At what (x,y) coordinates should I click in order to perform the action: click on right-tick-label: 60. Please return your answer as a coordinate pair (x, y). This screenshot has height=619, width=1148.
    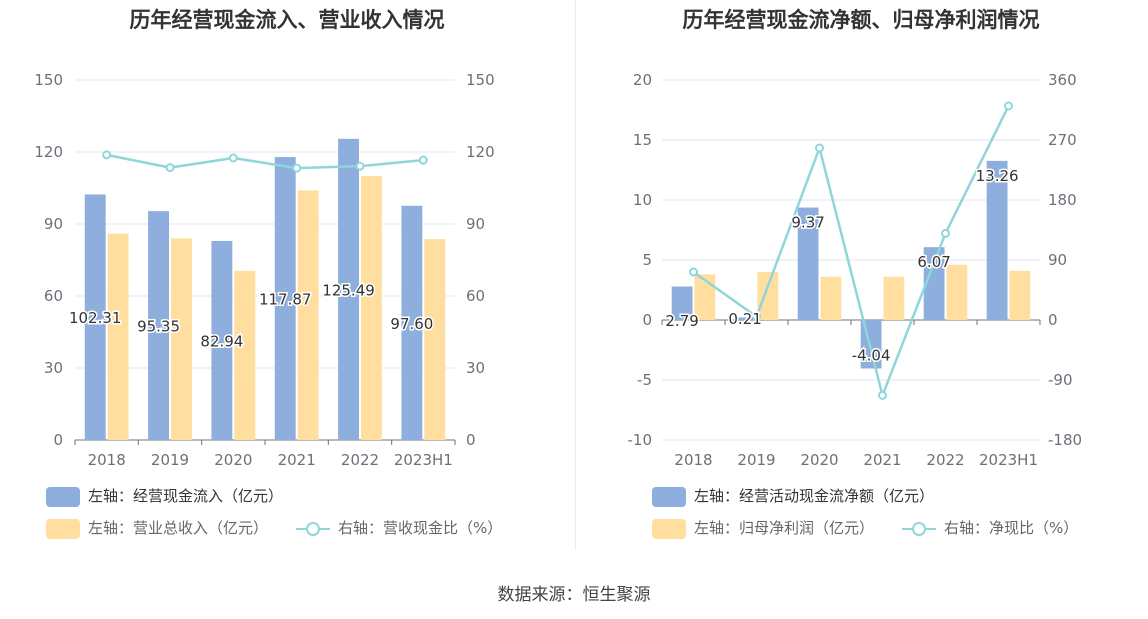
    Looking at the image, I should click on (475, 296).